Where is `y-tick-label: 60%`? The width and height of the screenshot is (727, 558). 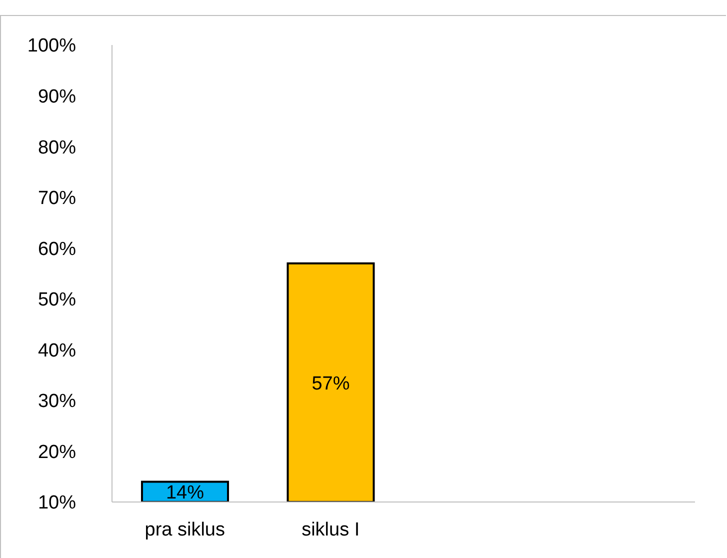 y-tick-label: 60% is located at coordinates (57, 249).